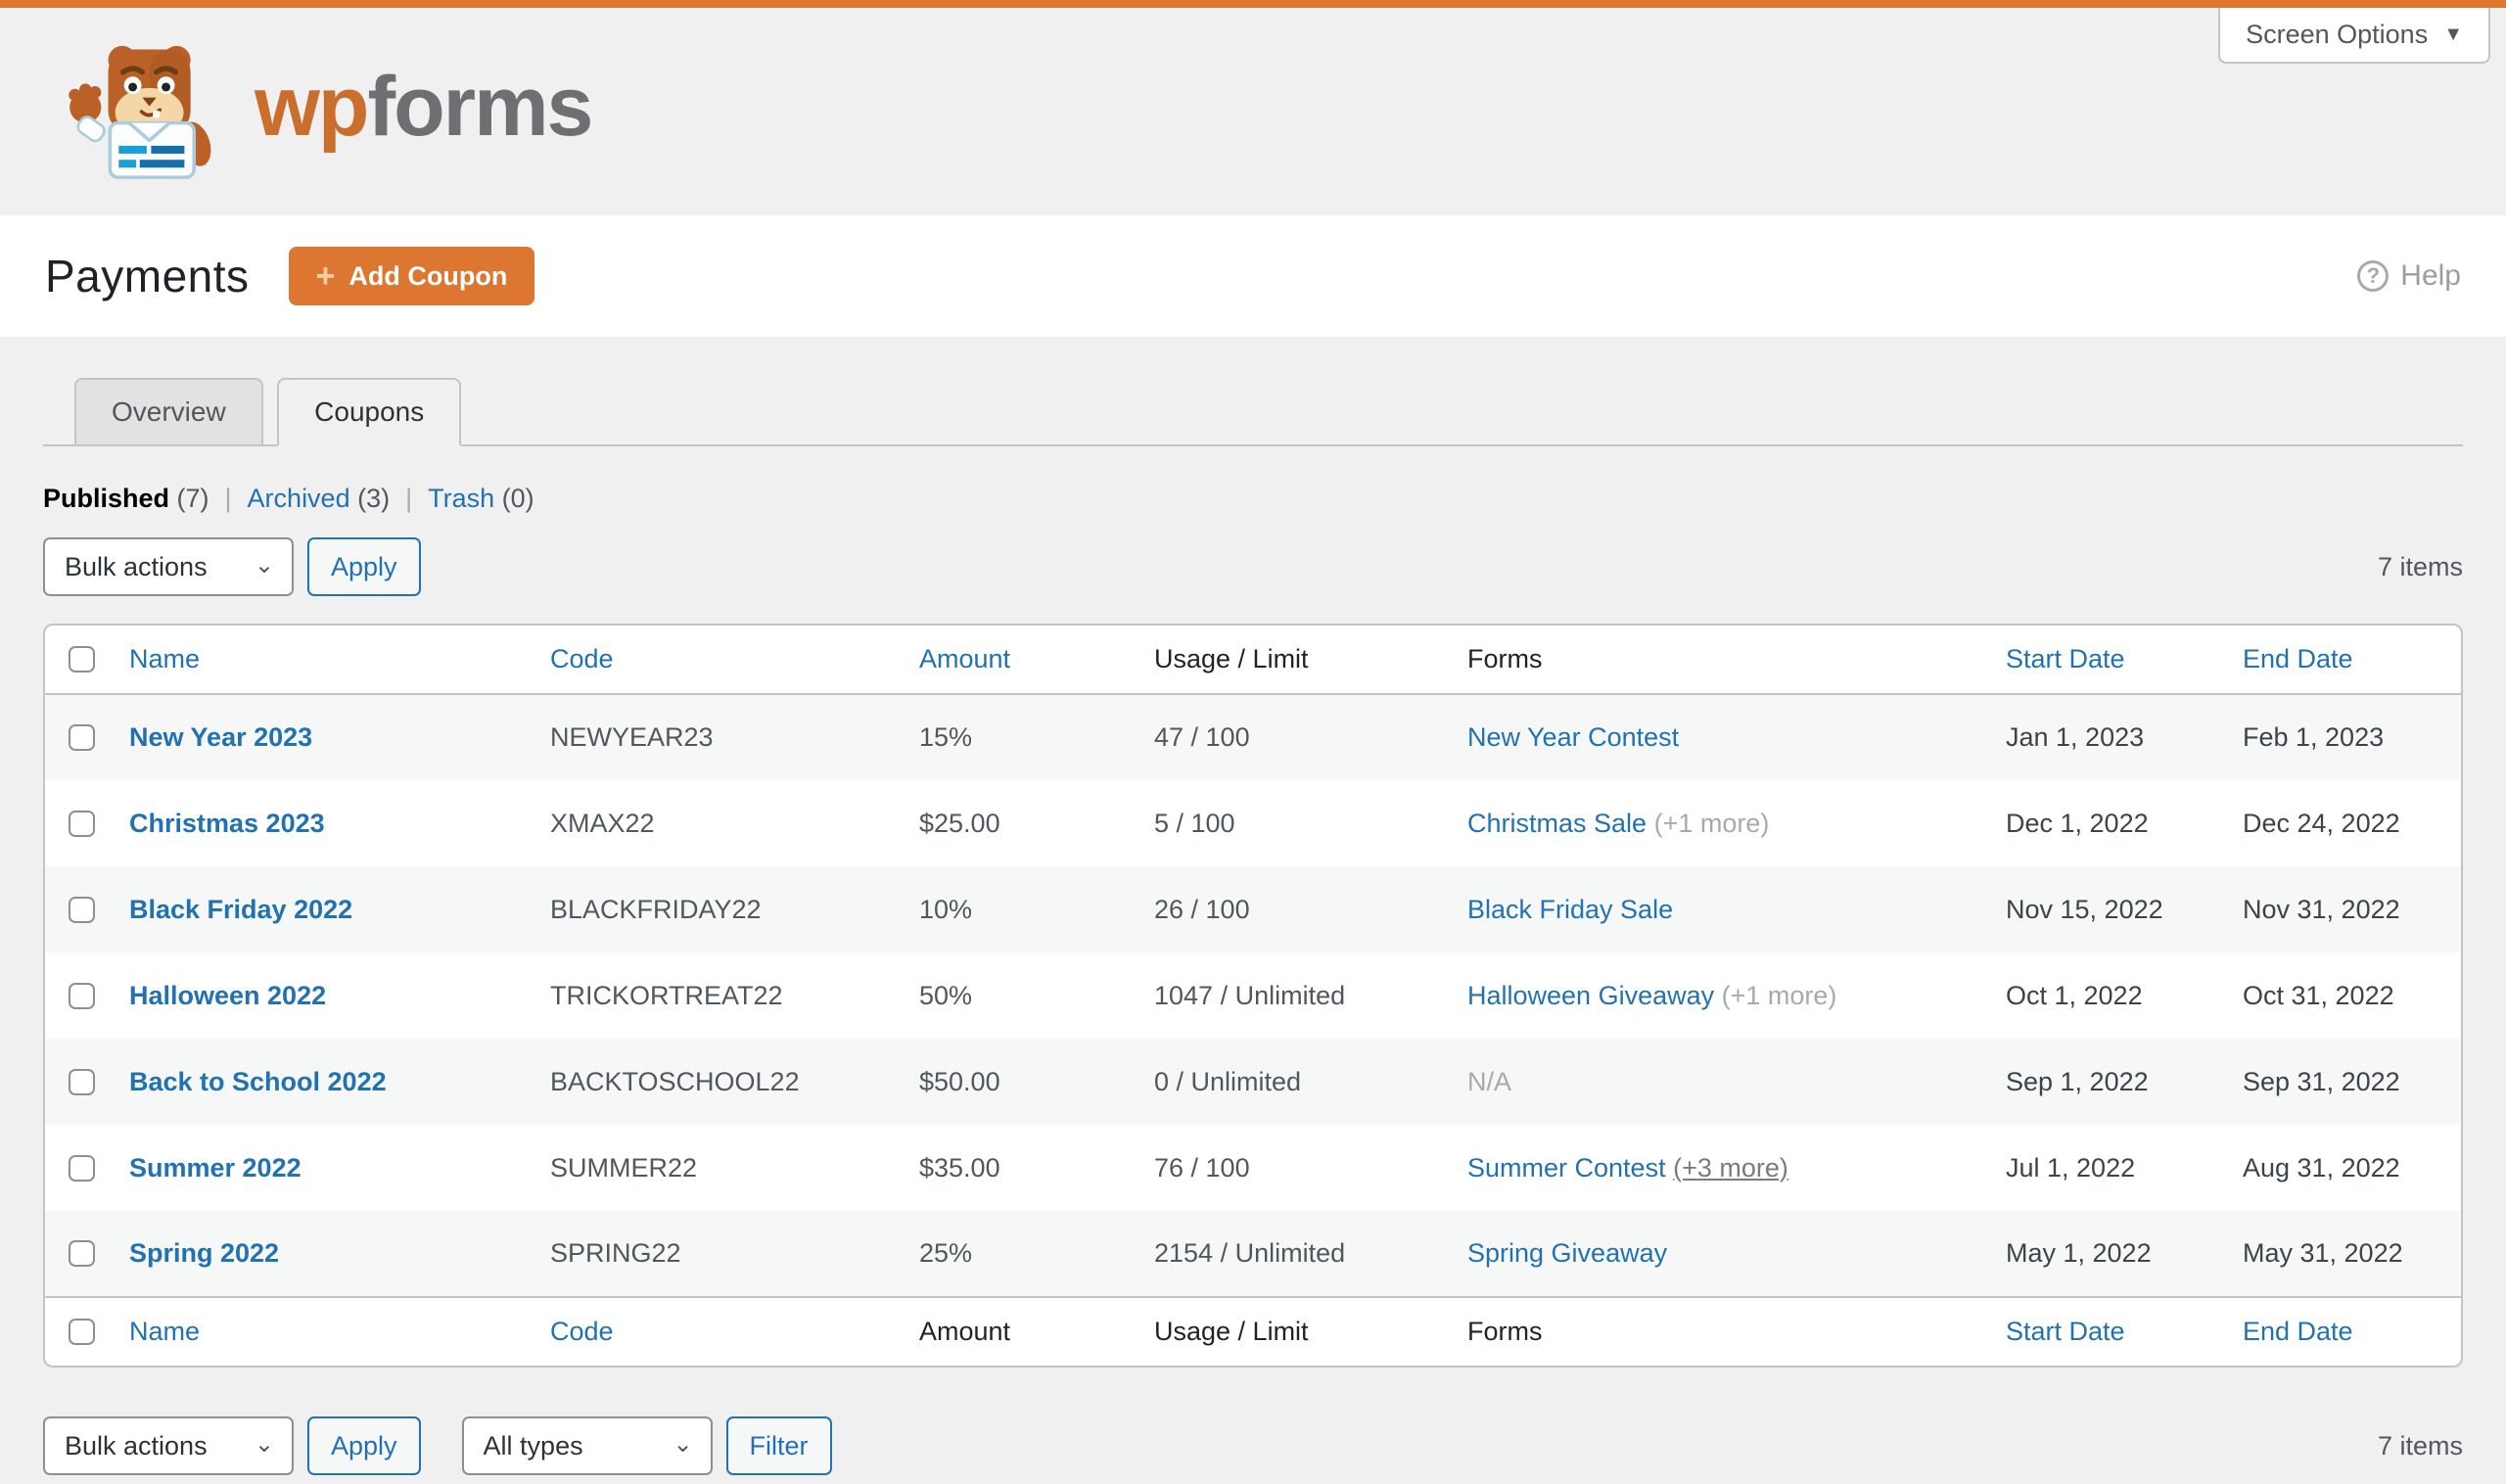 The image size is (2506, 1484). I want to click on form-link: Spring Giveaway, so click(1567, 1253).